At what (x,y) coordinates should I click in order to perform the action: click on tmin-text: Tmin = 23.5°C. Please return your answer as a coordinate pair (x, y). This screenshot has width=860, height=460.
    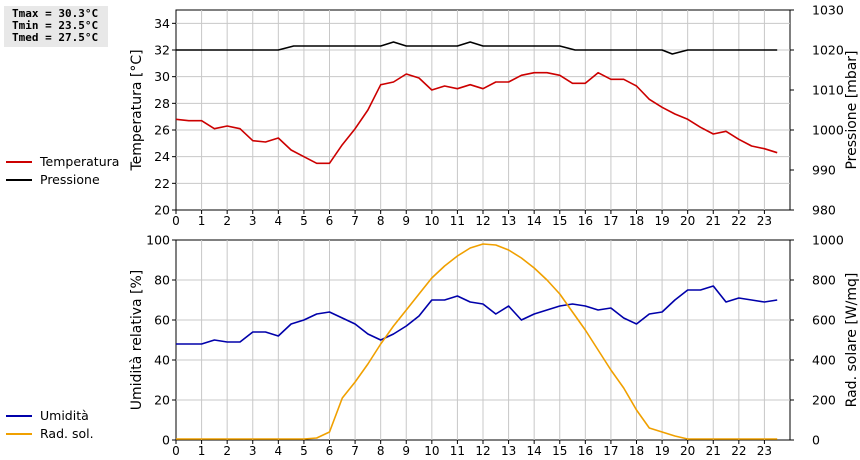
    Looking at the image, I should click on (55, 25).